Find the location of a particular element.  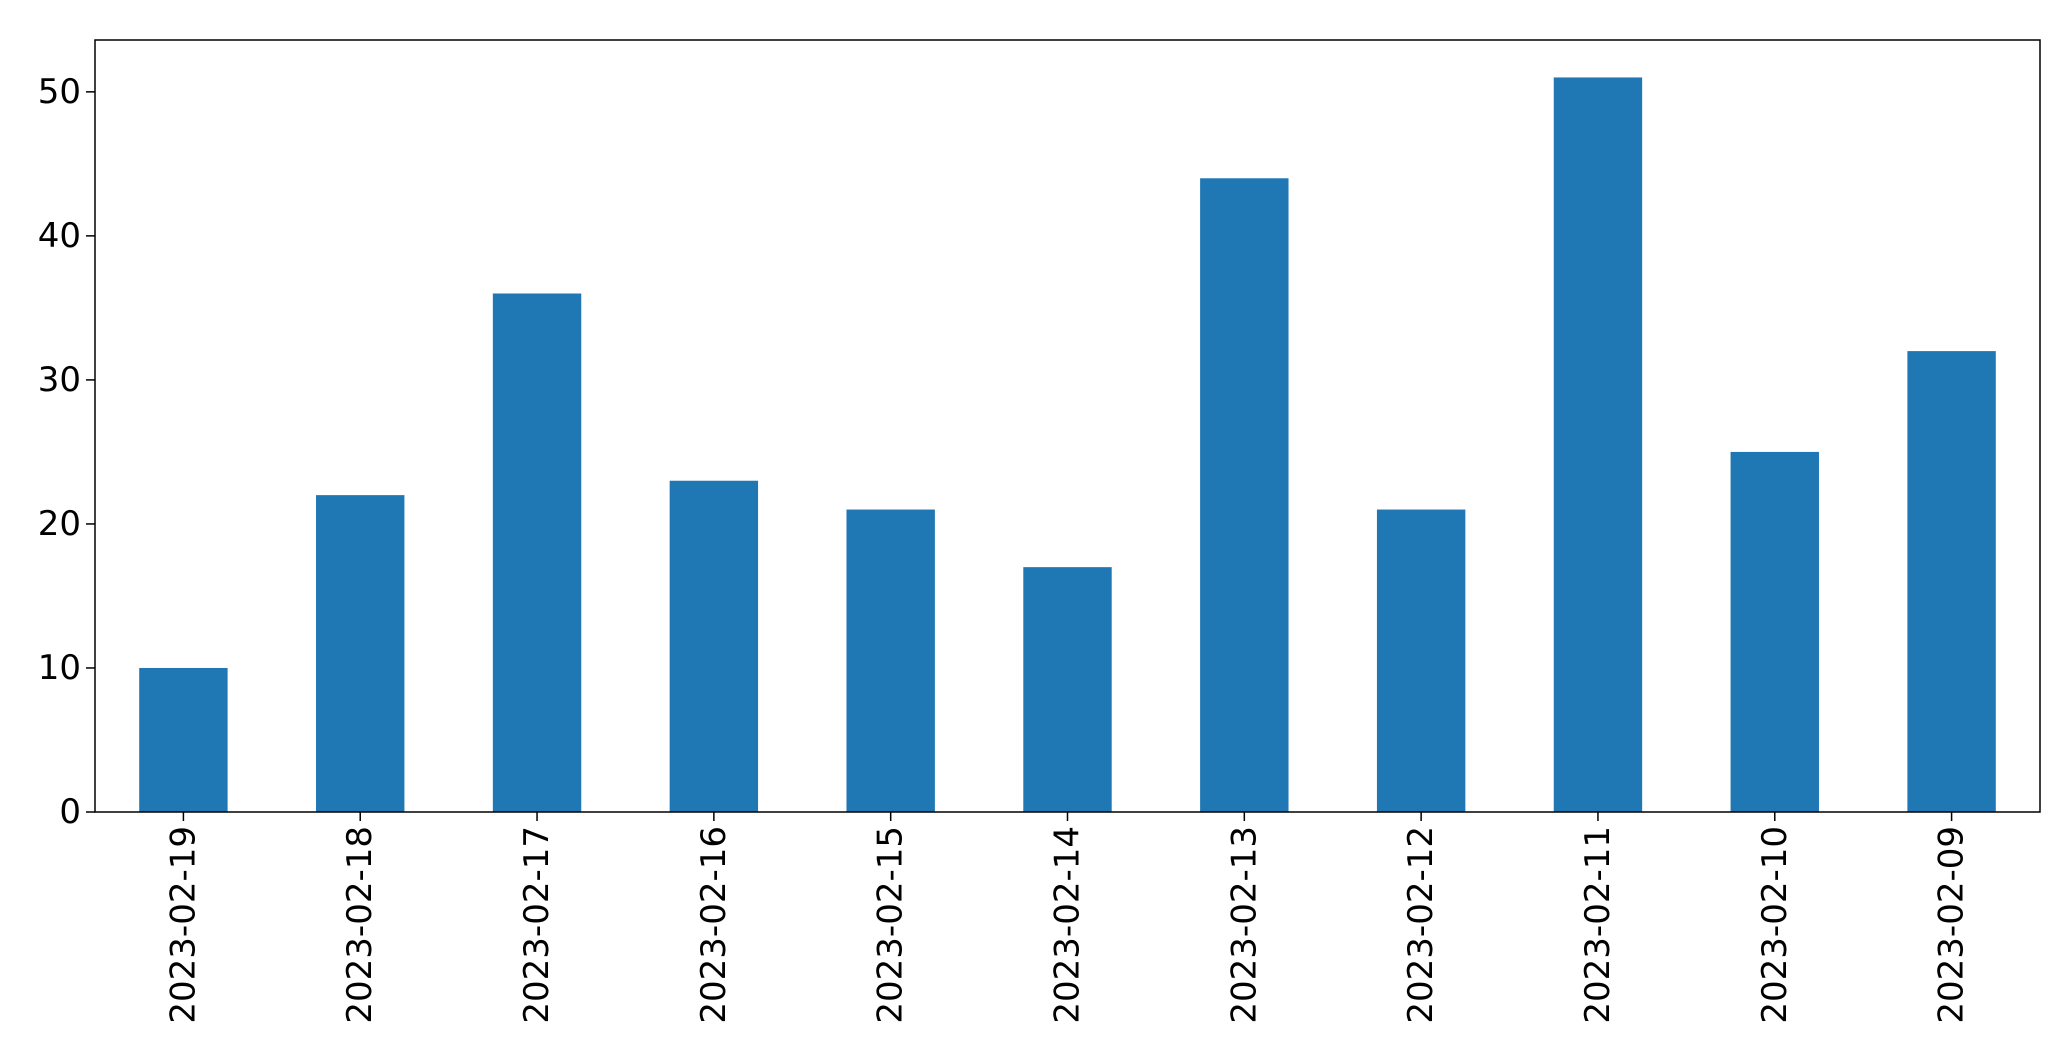

y-tick-label: 30 is located at coordinates (59, 380).